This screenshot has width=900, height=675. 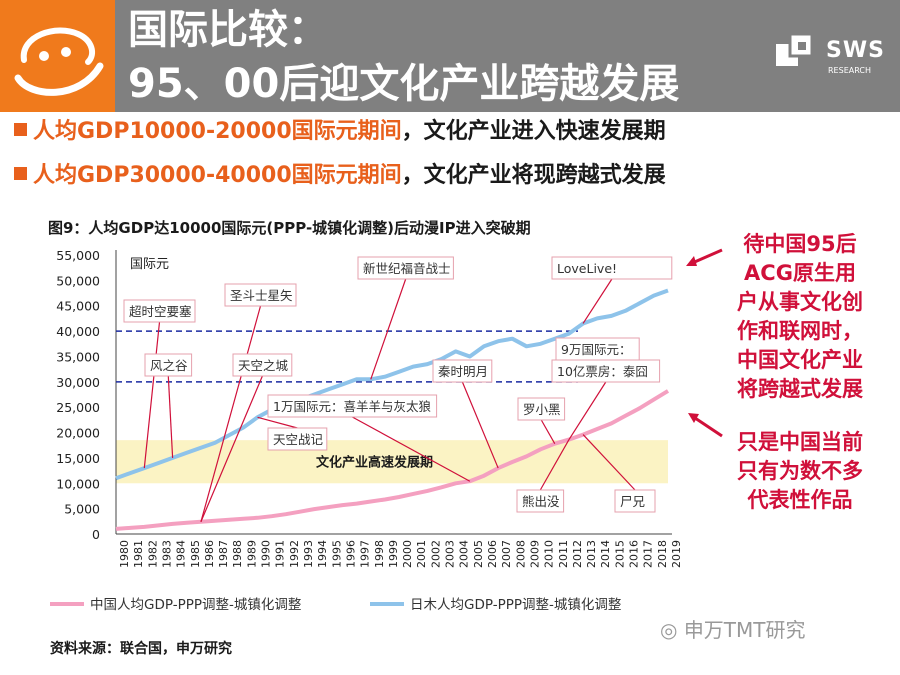 I want to click on legend-label-japan: 日木人均GDP-PPP调整-城镇化调整, so click(x=515, y=605).